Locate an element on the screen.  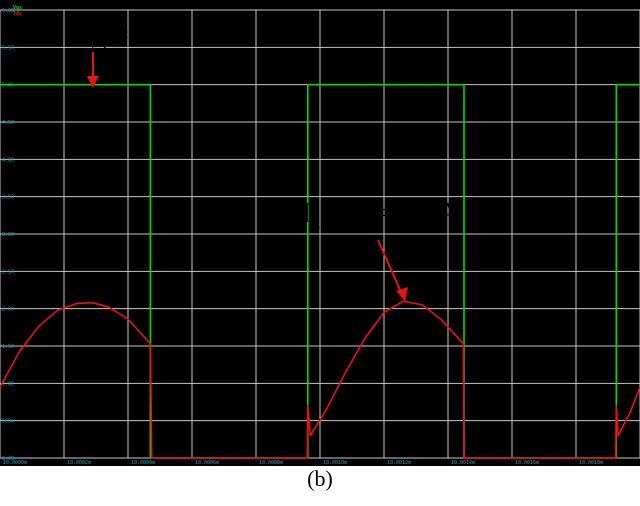
y-tick-label: 5.00 is located at coordinates (8, 86).